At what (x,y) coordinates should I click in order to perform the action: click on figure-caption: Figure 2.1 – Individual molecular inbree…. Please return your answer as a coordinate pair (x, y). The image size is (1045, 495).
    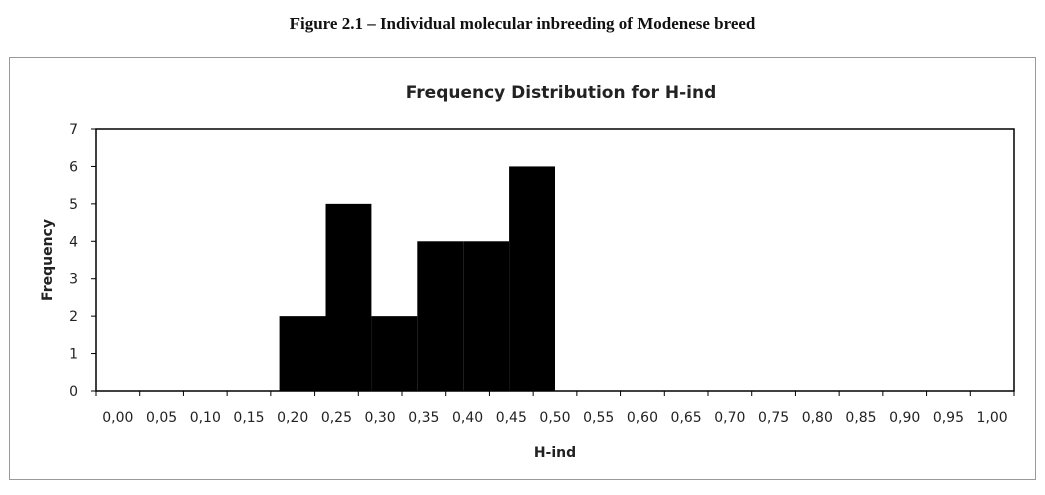
    Looking at the image, I should click on (522, 23).